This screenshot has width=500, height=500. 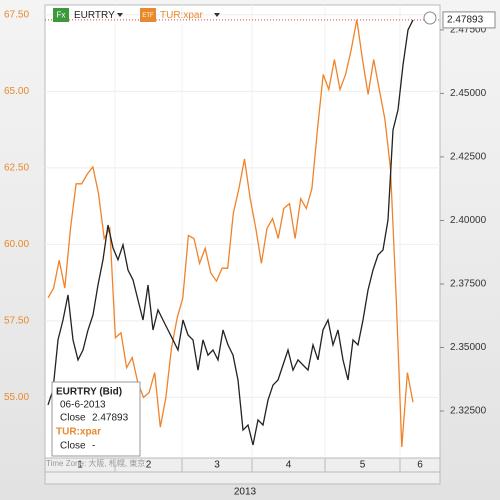 What do you see at coordinates (468, 93) in the screenshot?
I see `y2-tick-label: 2.45000` at bounding box center [468, 93].